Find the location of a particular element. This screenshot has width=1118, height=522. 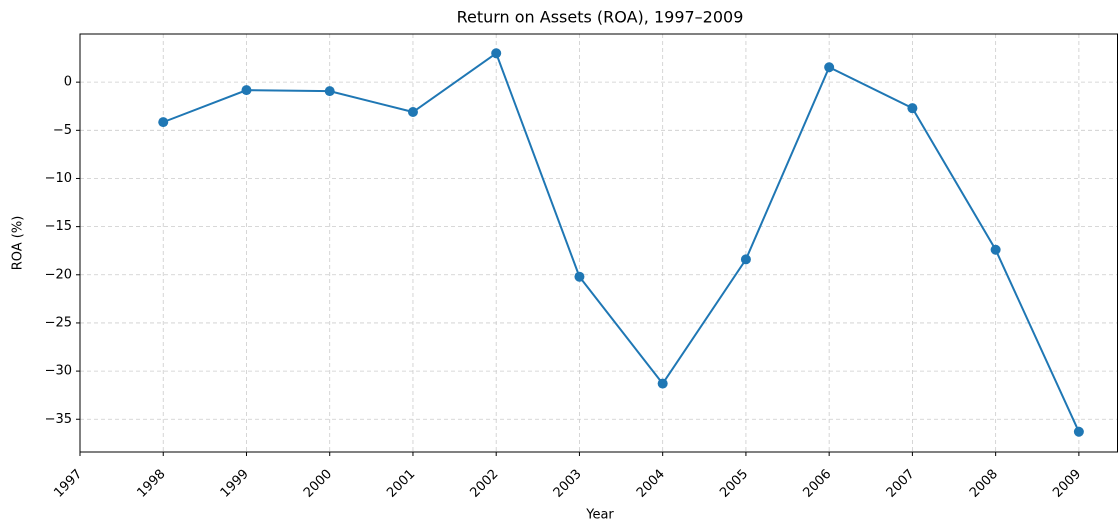

x-tick-label: 2006 is located at coordinates (817, 484).